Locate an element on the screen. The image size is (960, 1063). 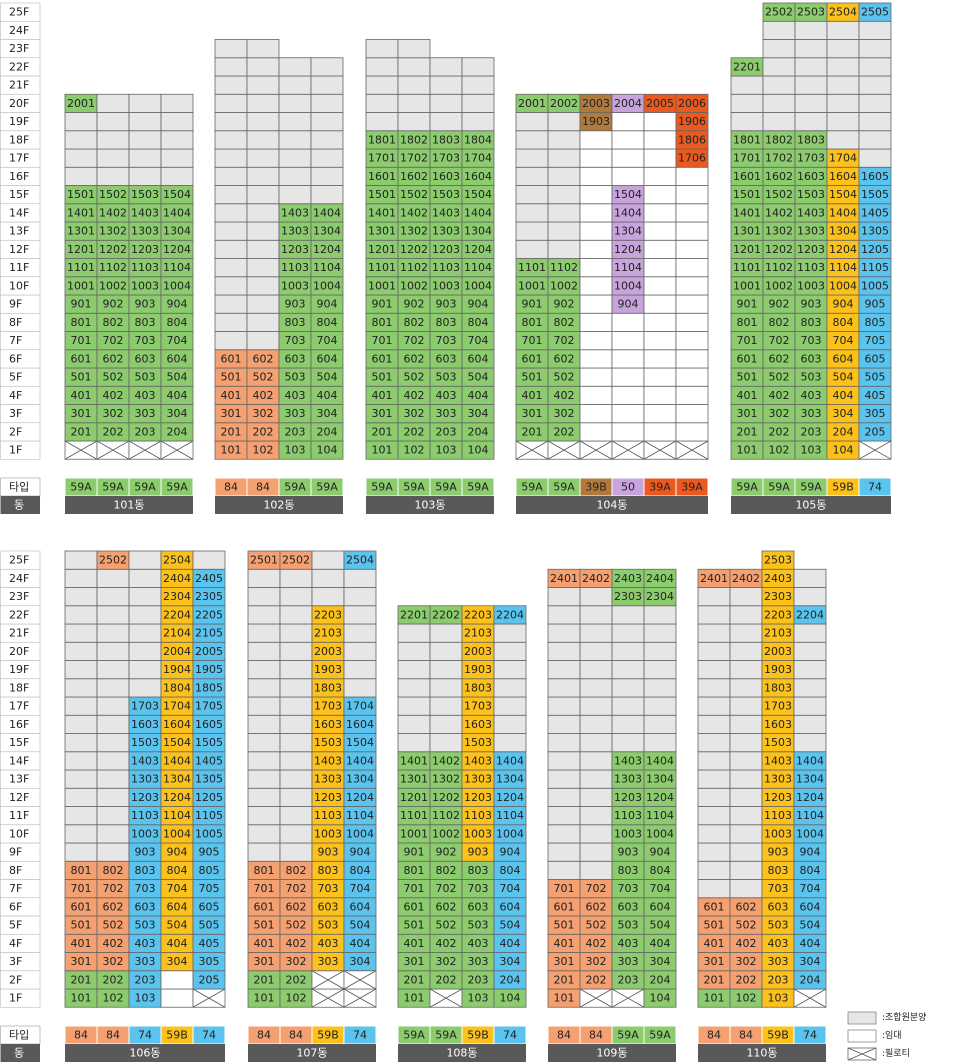
unit-label: 901 is located at coordinates (532, 304).